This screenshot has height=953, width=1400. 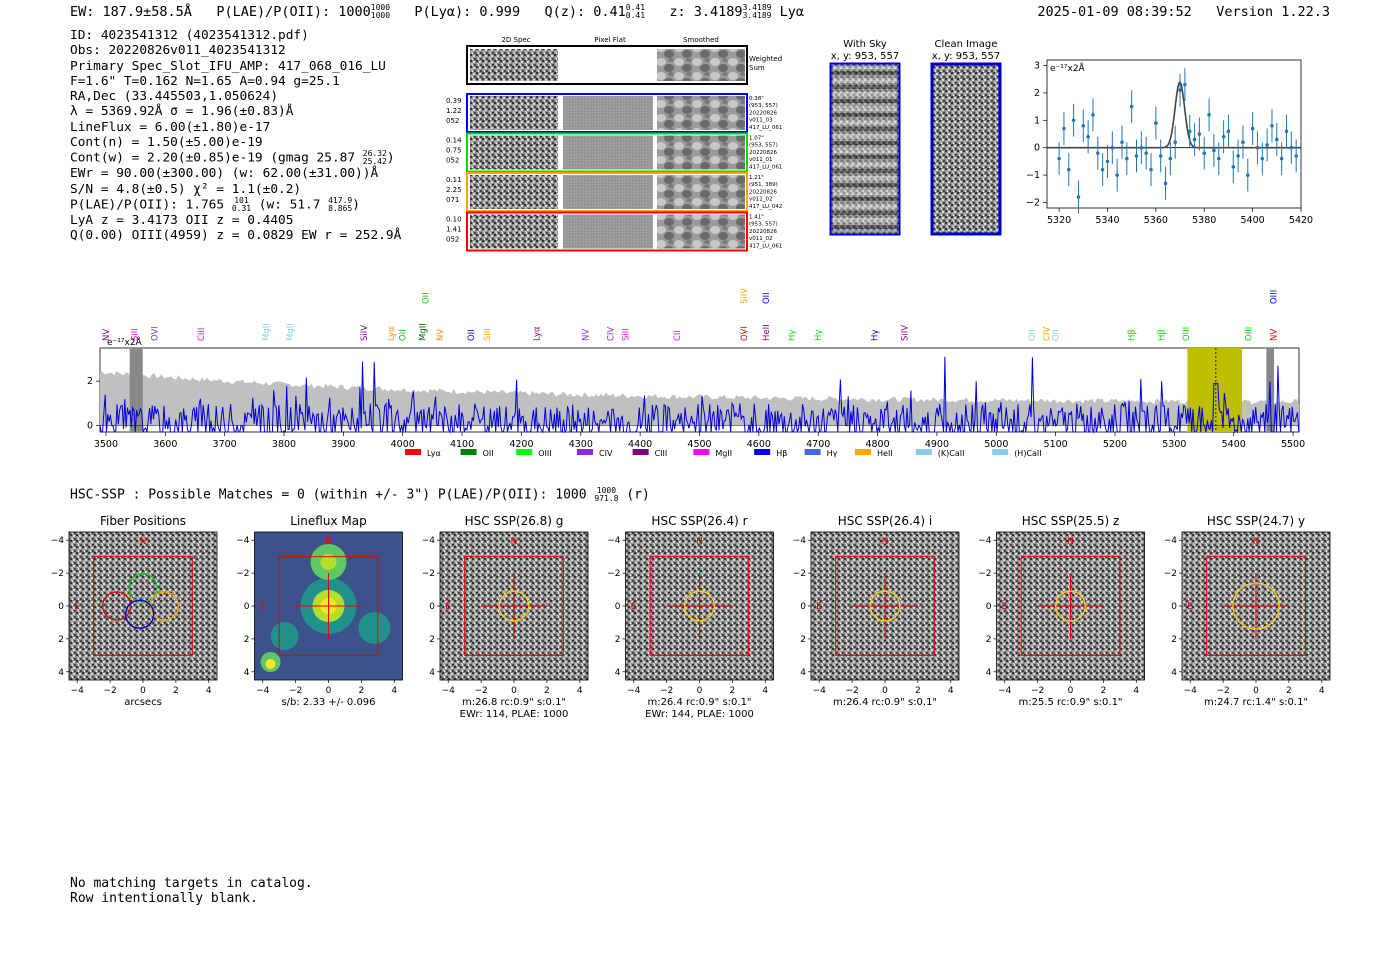 What do you see at coordinates (761, 239) in the screenshot?
I see `cutout-right-label: v011_02` at bounding box center [761, 239].